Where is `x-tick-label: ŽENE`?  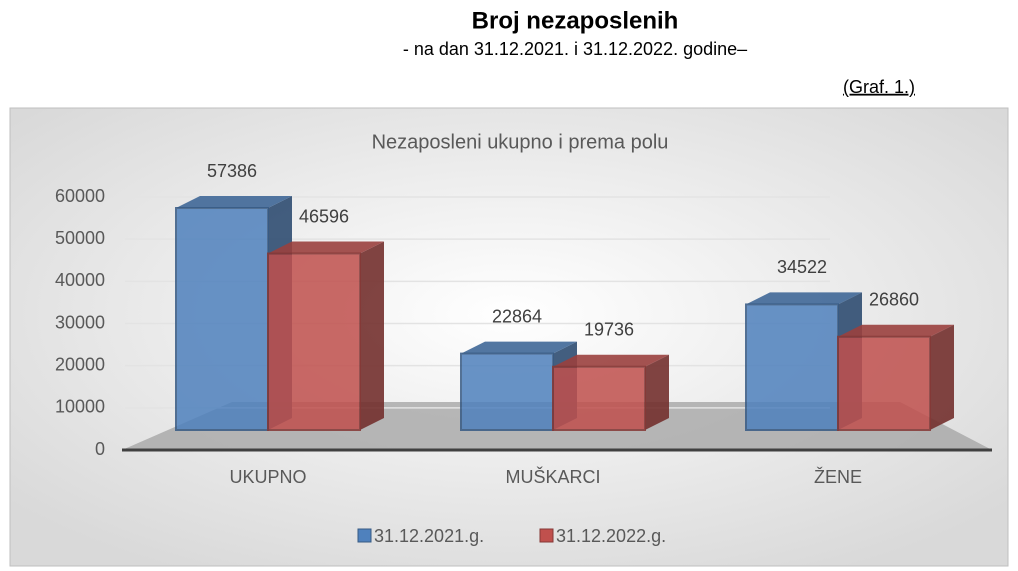
x-tick-label: ŽENE is located at coordinates (838, 477).